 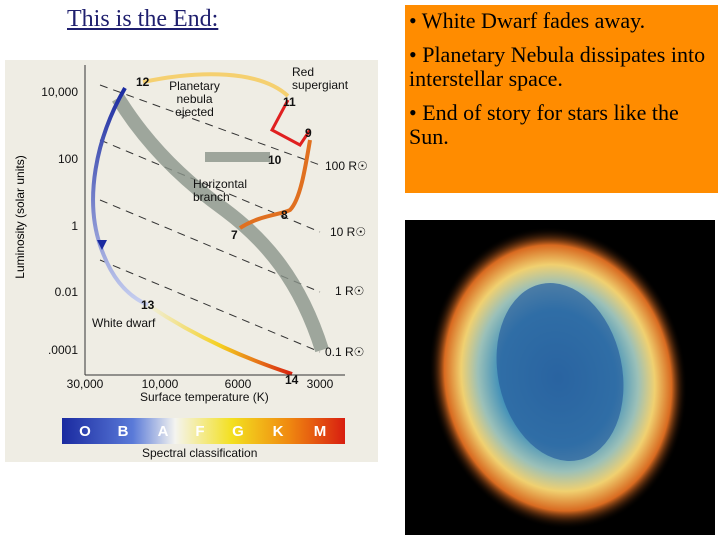 What do you see at coordinates (67, 159) in the screenshot?
I see `y-tick-label: 100` at bounding box center [67, 159].